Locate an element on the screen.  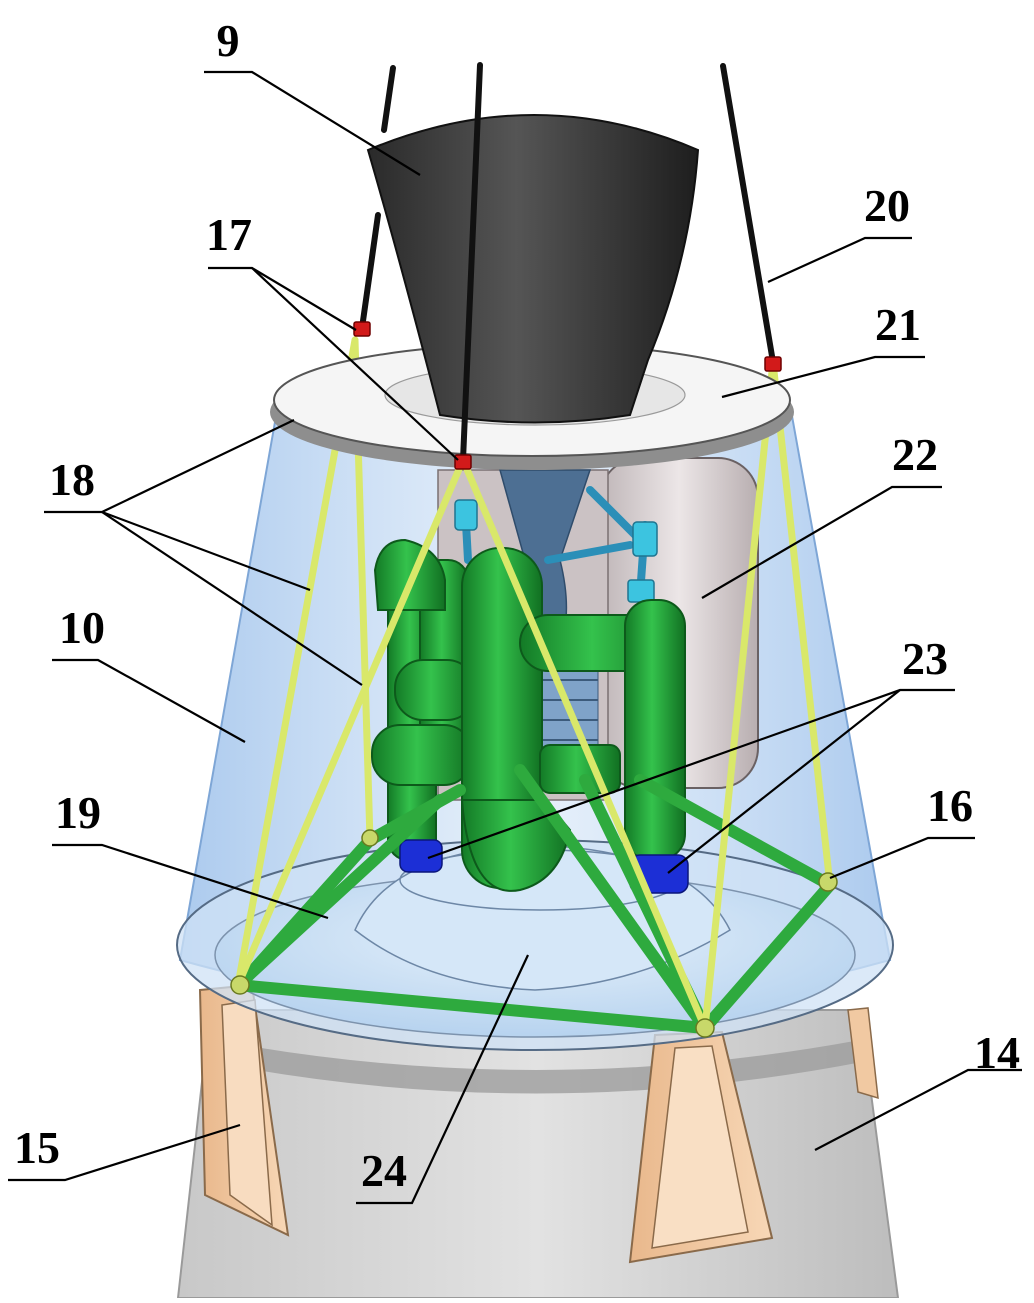
callout-22: 22 is located at coordinates (915, 455).